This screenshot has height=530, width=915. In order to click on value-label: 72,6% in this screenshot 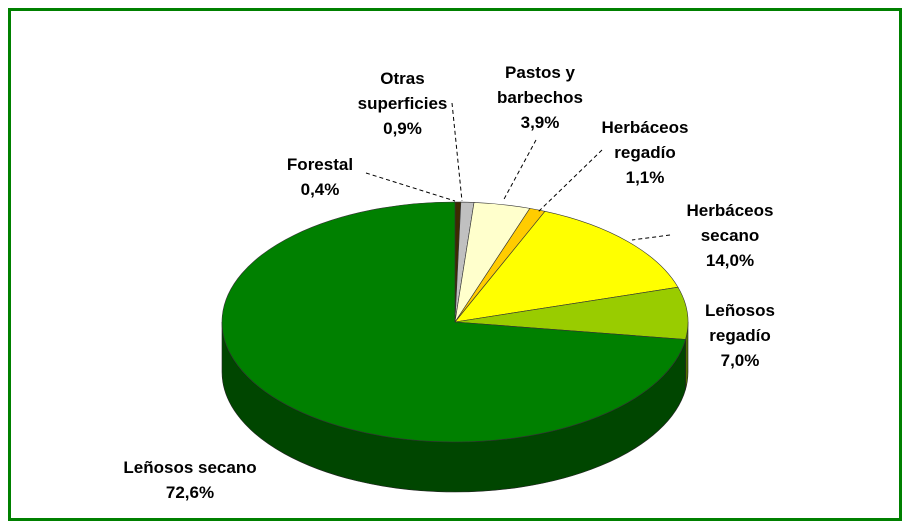, I will do `click(190, 492)`.